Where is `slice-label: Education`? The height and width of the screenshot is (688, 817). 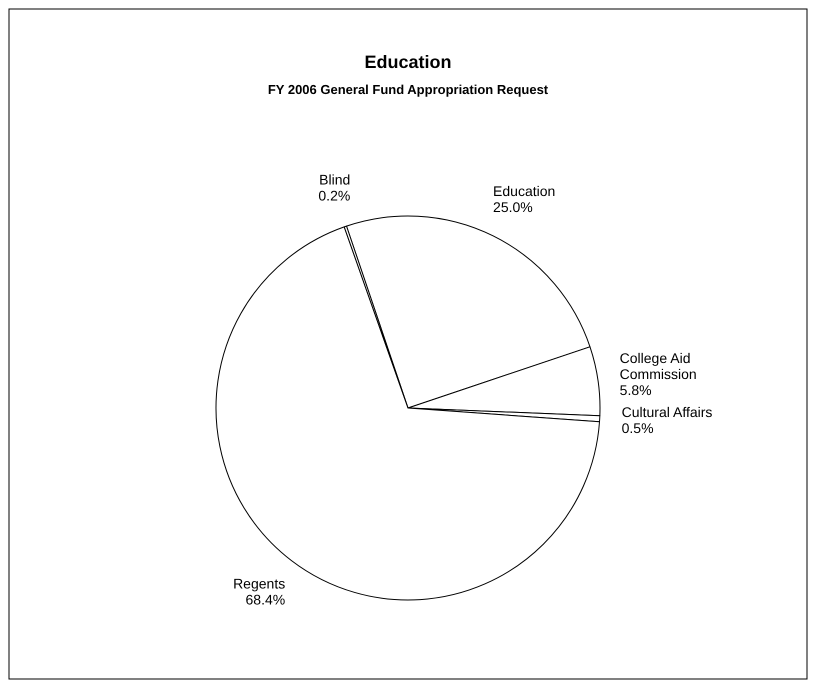 slice-label: Education is located at coordinates (524, 191).